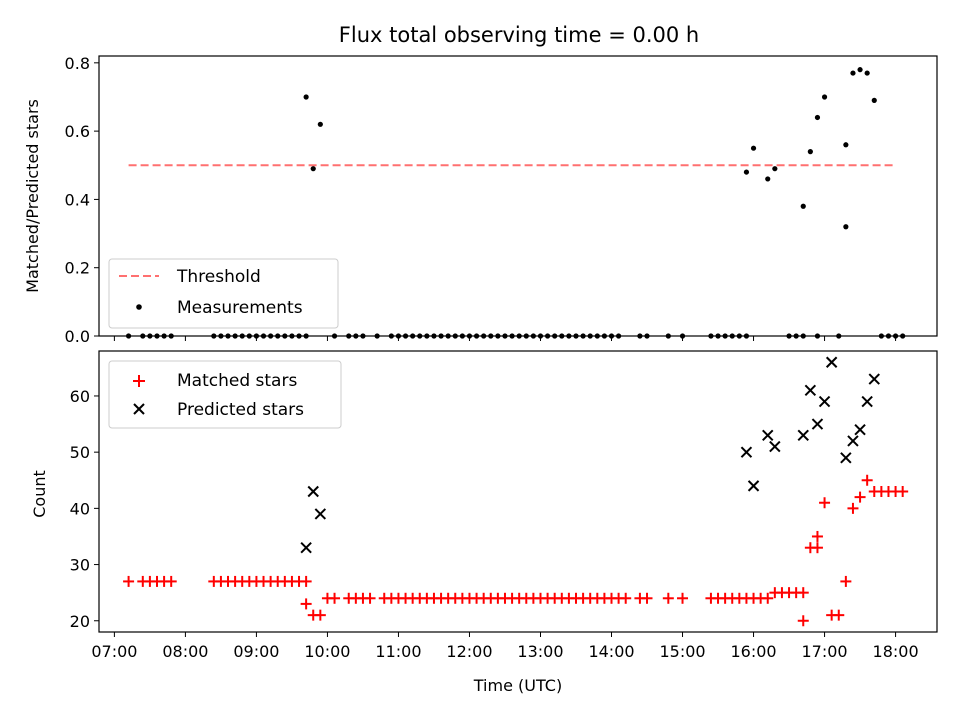  Describe the element at coordinates (519, 35) in the screenshot. I see `figure-title: Flux total observing time = 0.00 h` at that location.